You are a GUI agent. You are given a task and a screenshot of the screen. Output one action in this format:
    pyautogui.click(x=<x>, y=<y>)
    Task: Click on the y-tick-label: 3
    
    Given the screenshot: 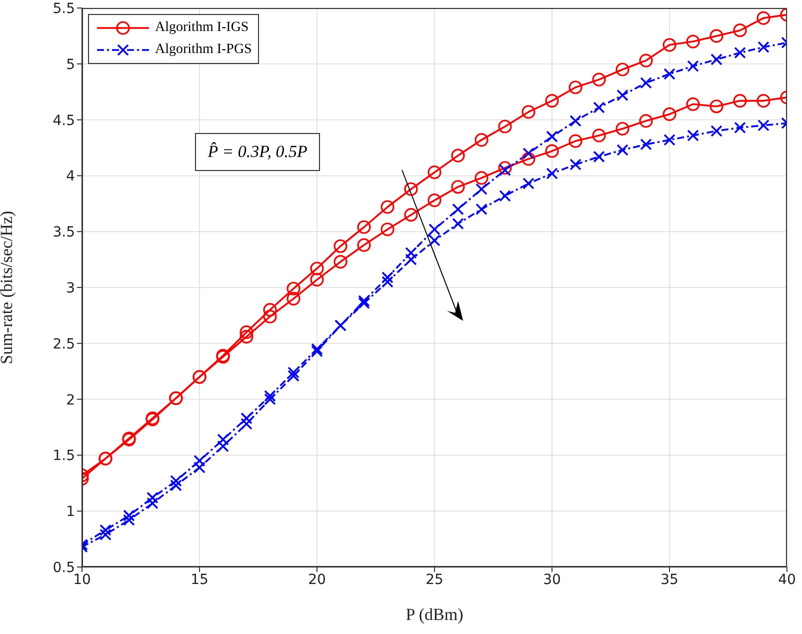 What is the action you would take?
    pyautogui.click(x=70, y=288)
    